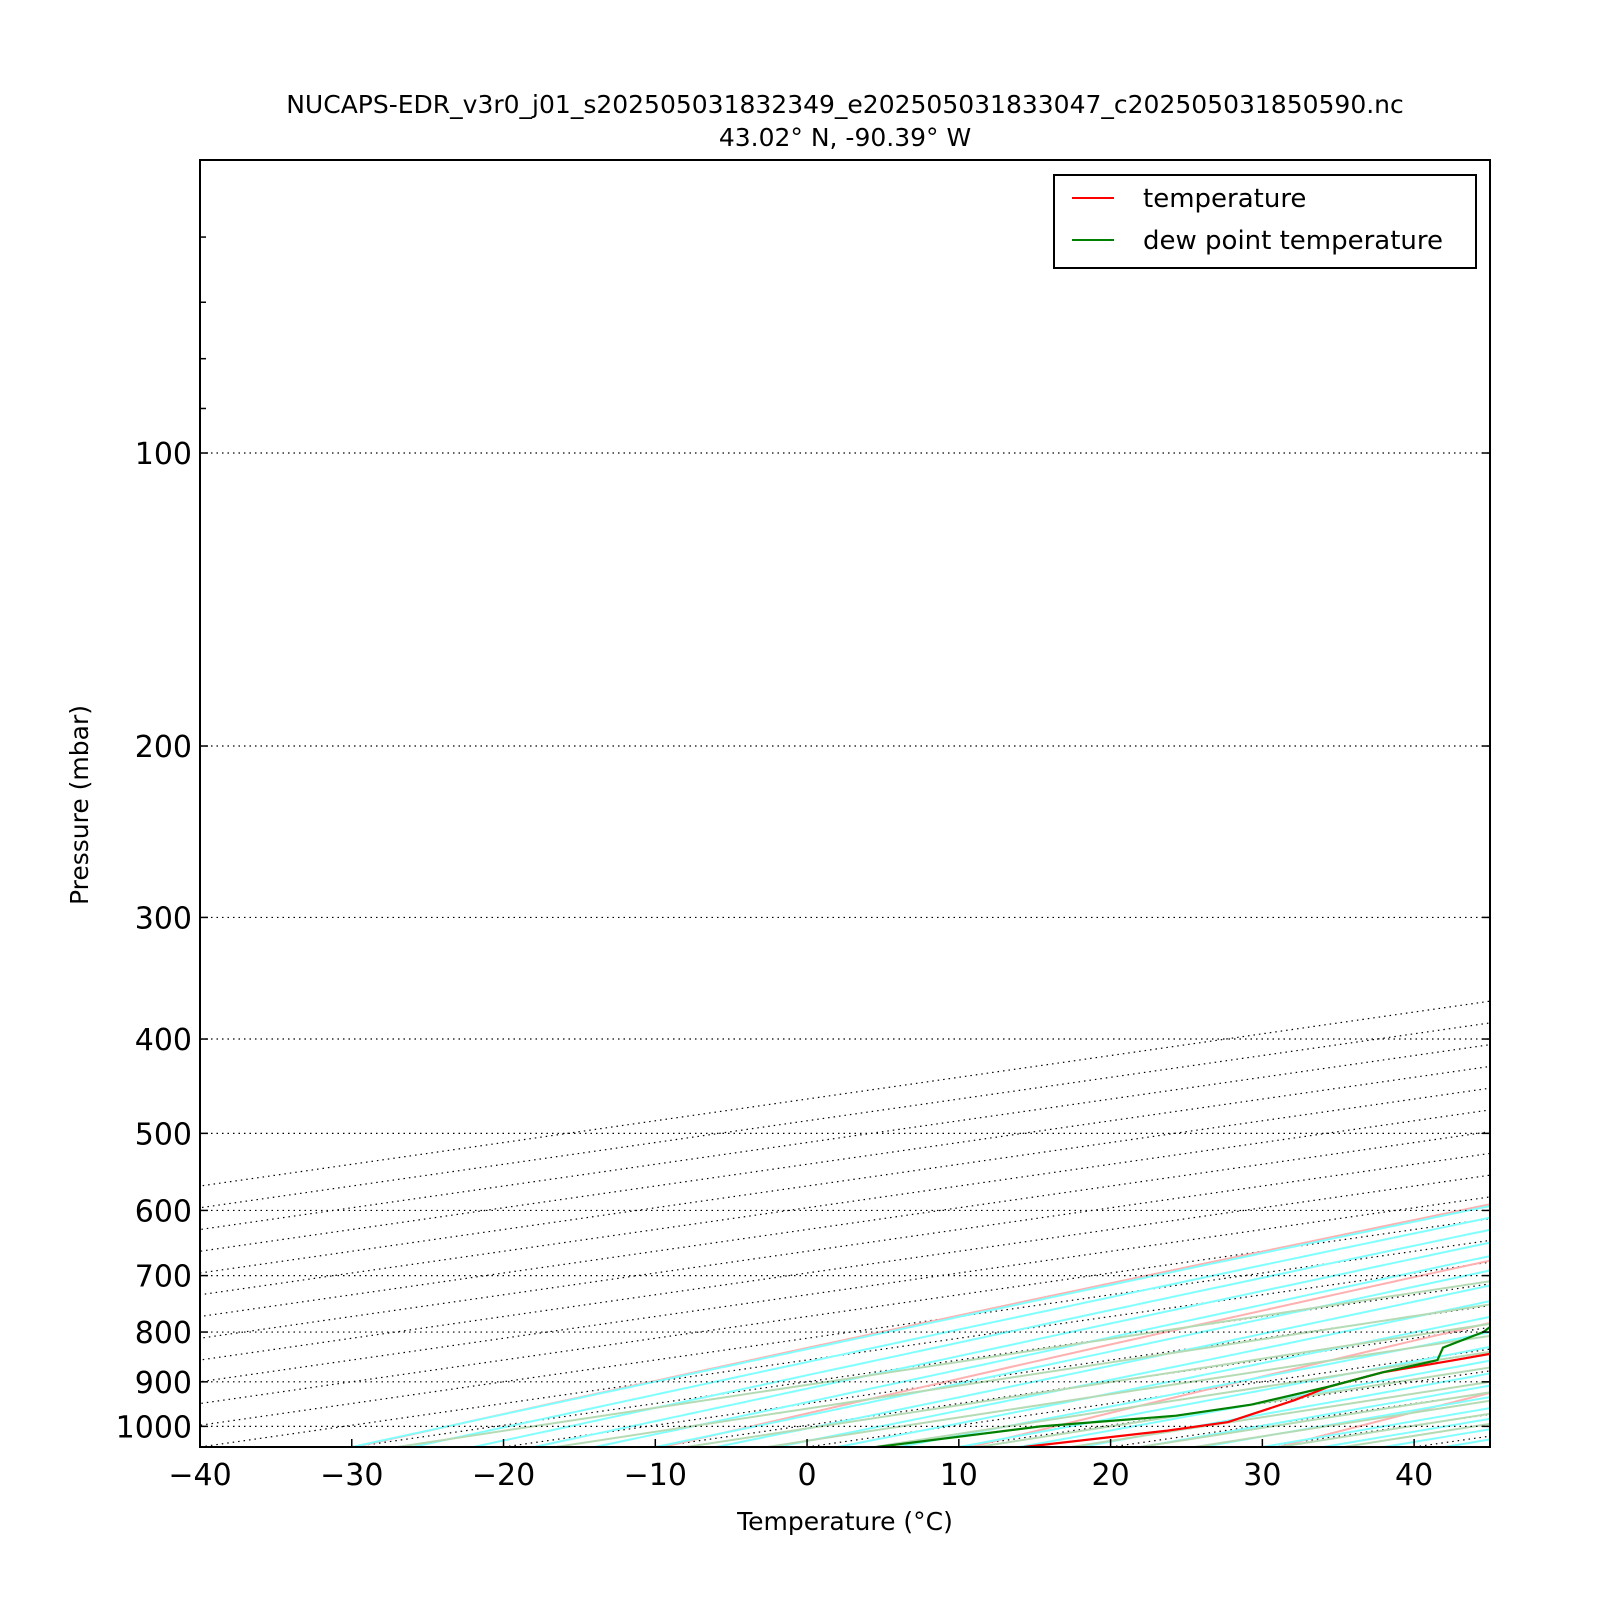 This screenshot has height=1600, width=1600. What do you see at coordinates (163, 454) in the screenshot?
I see `y-tick-label: 100` at bounding box center [163, 454].